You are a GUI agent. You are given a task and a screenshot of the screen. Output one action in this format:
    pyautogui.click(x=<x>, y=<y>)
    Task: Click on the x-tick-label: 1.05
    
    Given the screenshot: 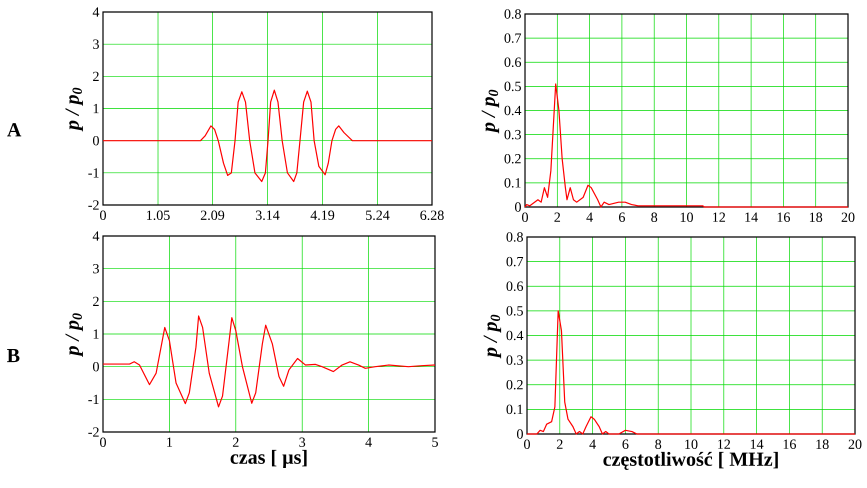 What is the action you would take?
    pyautogui.click(x=158, y=215)
    